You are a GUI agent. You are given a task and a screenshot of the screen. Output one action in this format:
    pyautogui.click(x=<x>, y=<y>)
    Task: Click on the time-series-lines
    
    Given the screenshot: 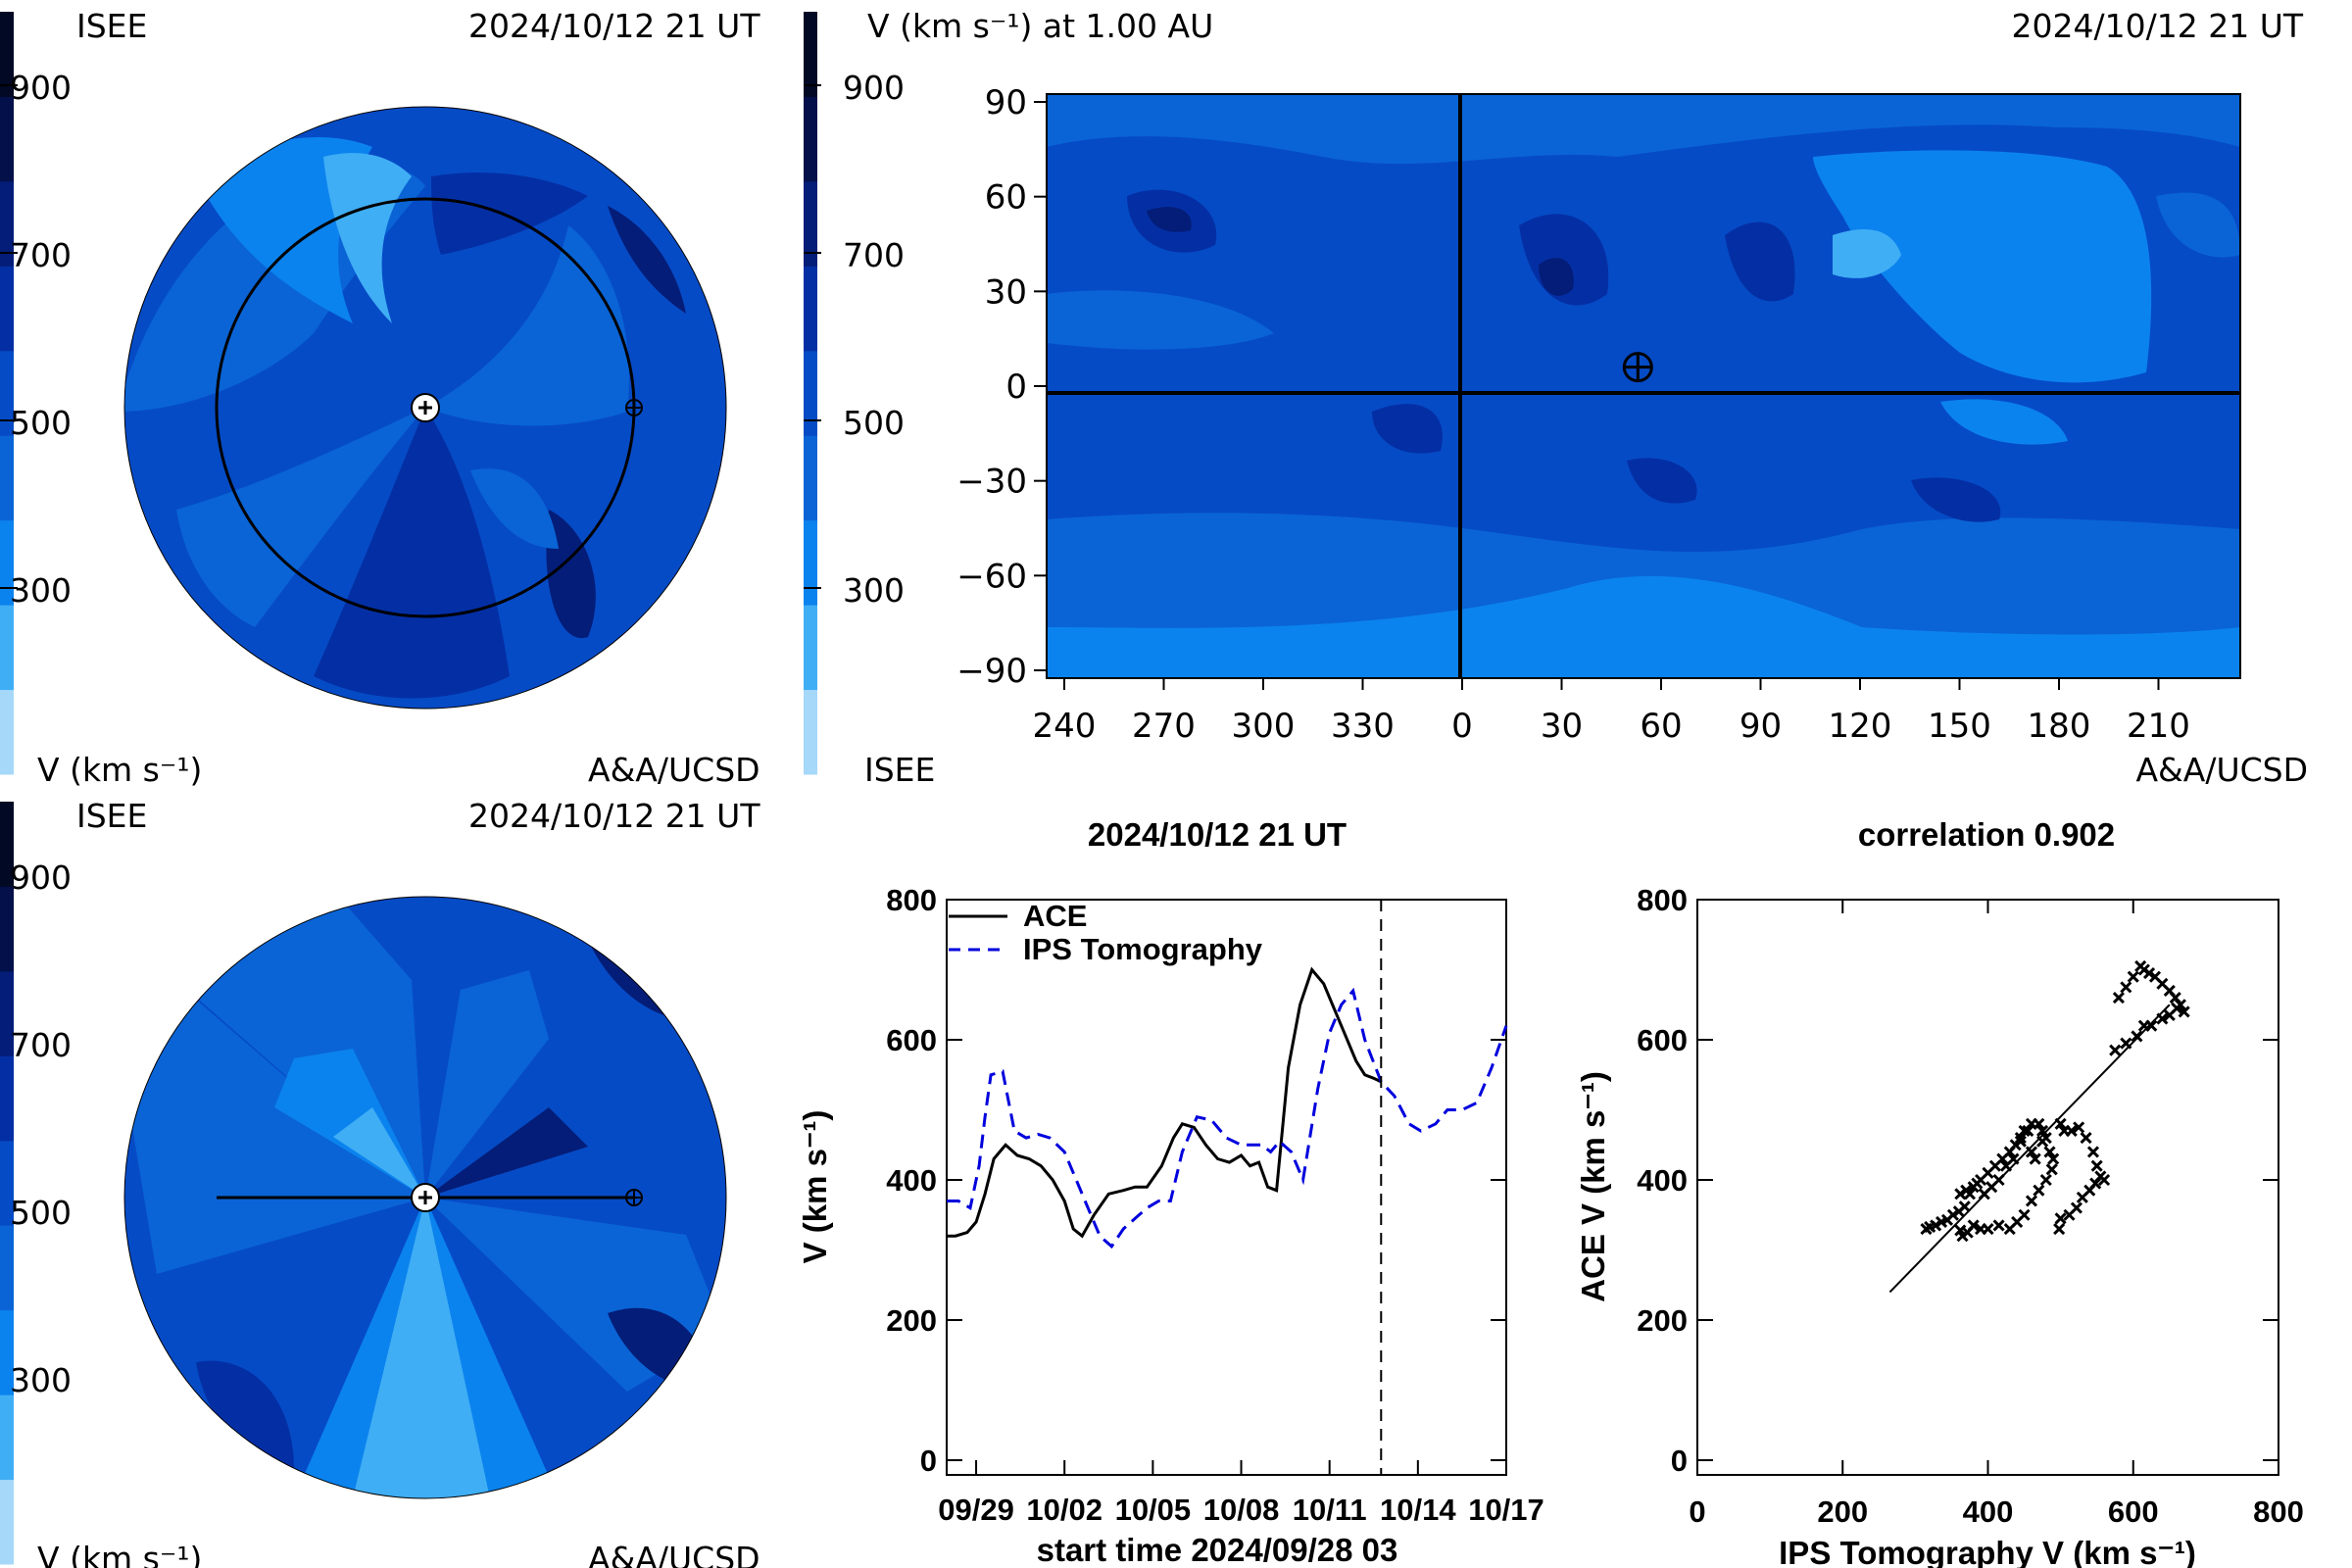 What is the action you would take?
    pyautogui.click(x=1227, y=1108)
    